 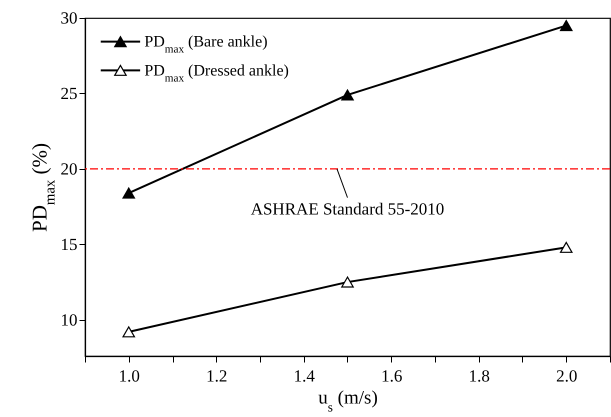 What do you see at coordinates (391, 376) in the screenshot?
I see `x-tick-label: 1.6` at bounding box center [391, 376].